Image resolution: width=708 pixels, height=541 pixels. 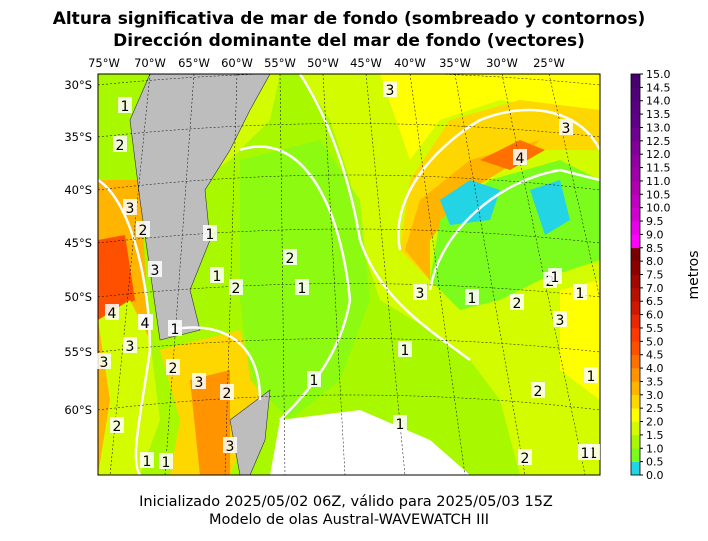 What do you see at coordinates (655, 301) in the screenshot?
I see `colorbar-tick-label: 6.5` at bounding box center [655, 301].